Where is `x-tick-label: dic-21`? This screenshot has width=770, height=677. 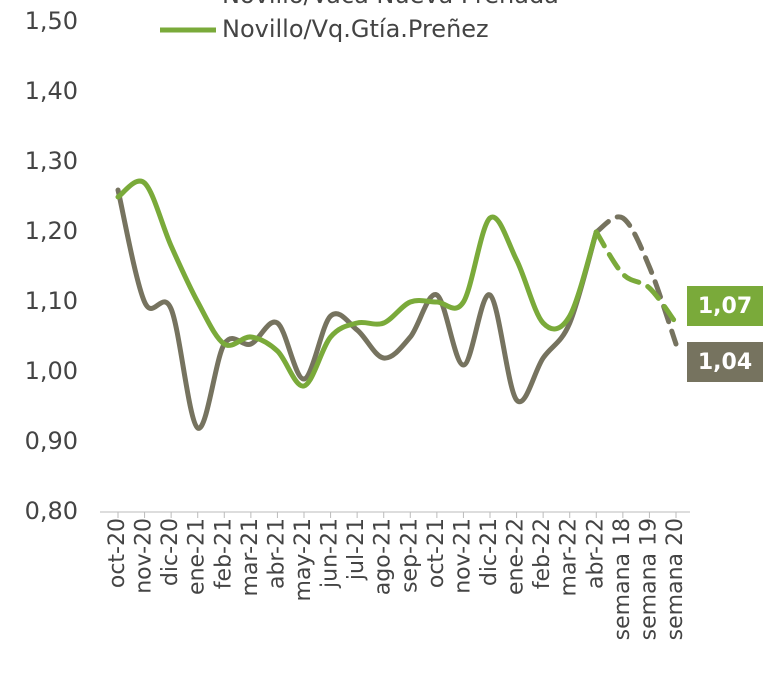 x-tick-label: dic-21 is located at coordinates (489, 552).